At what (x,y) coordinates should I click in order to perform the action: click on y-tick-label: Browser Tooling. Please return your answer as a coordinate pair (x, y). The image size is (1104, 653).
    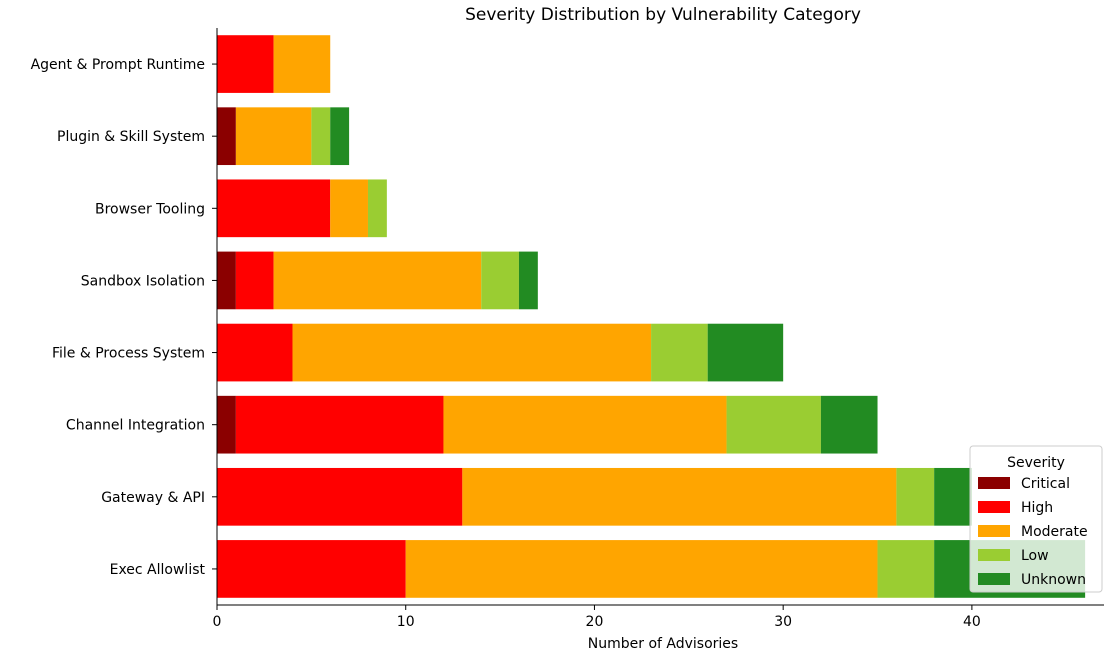
    Looking at the image, I should click on (150, 209).